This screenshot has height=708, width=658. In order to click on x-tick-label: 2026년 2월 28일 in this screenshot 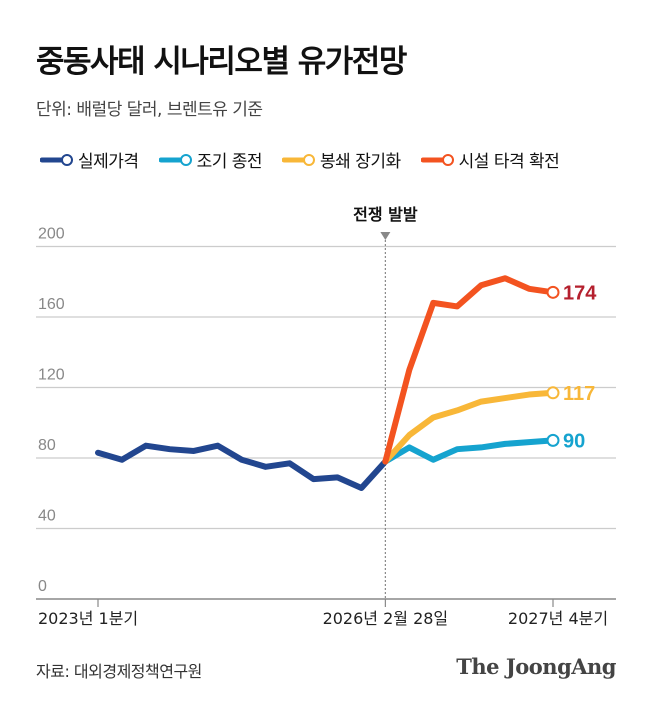, I will do `click(386, 618)`.